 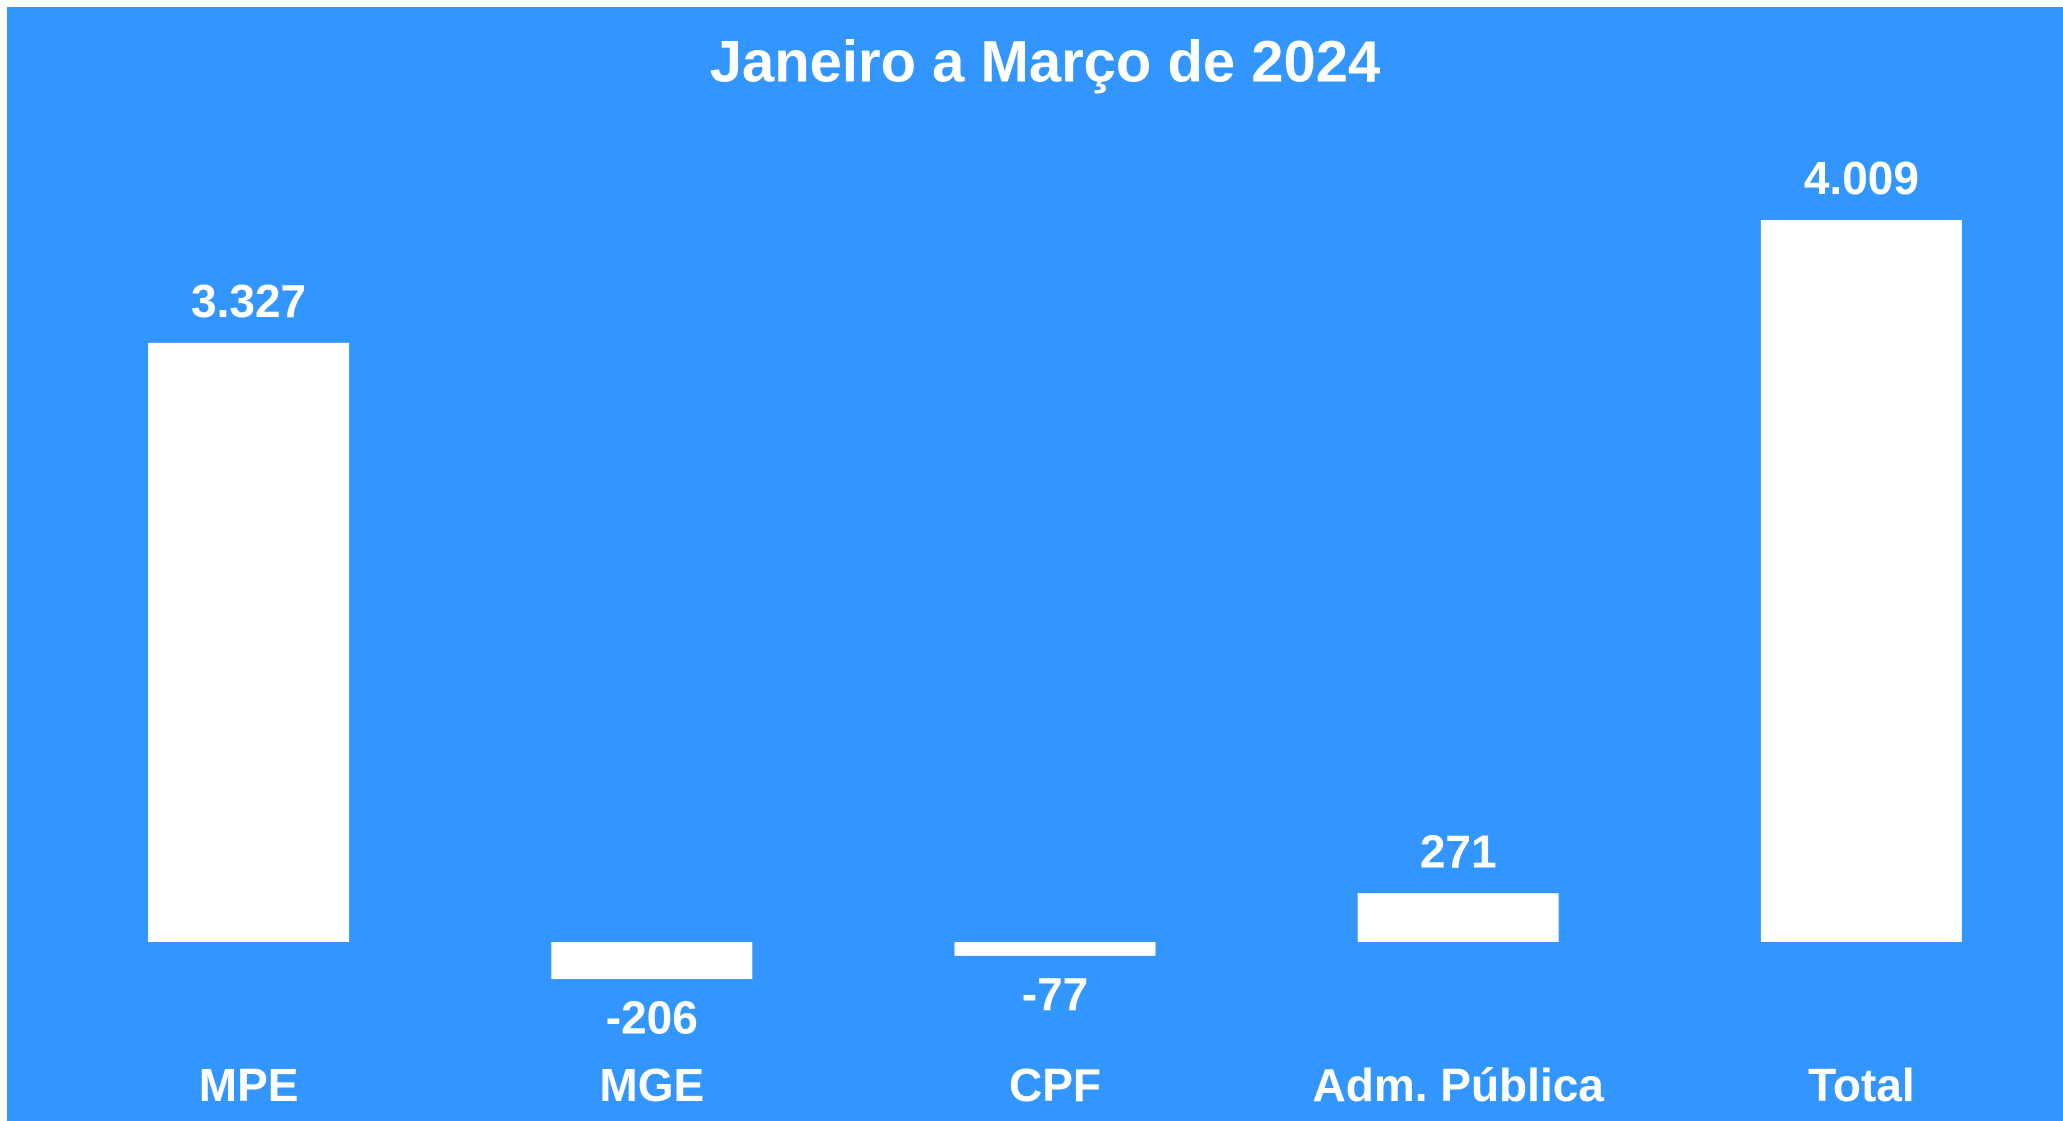 I want to click on data-label: 4.009, so click(x=1861, y=178).